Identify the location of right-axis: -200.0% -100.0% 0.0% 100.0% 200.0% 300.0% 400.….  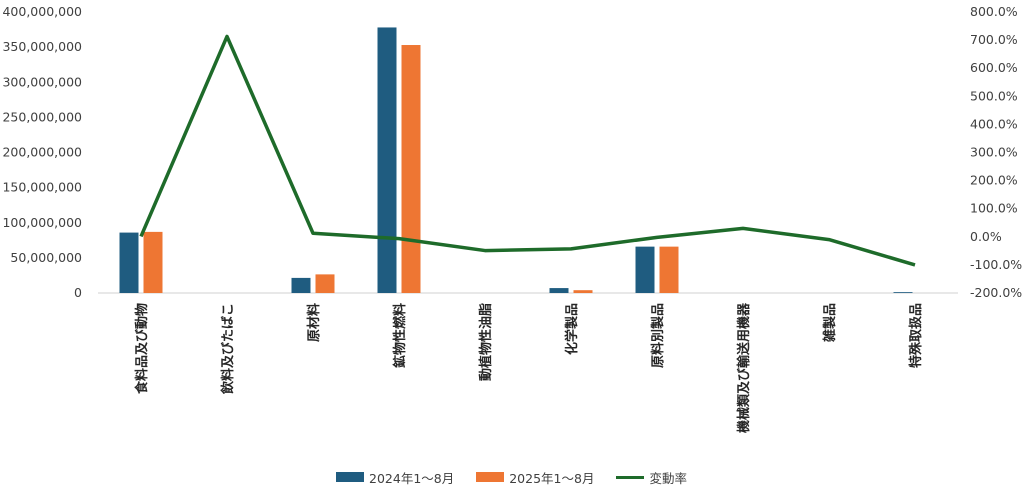
(996, 152).